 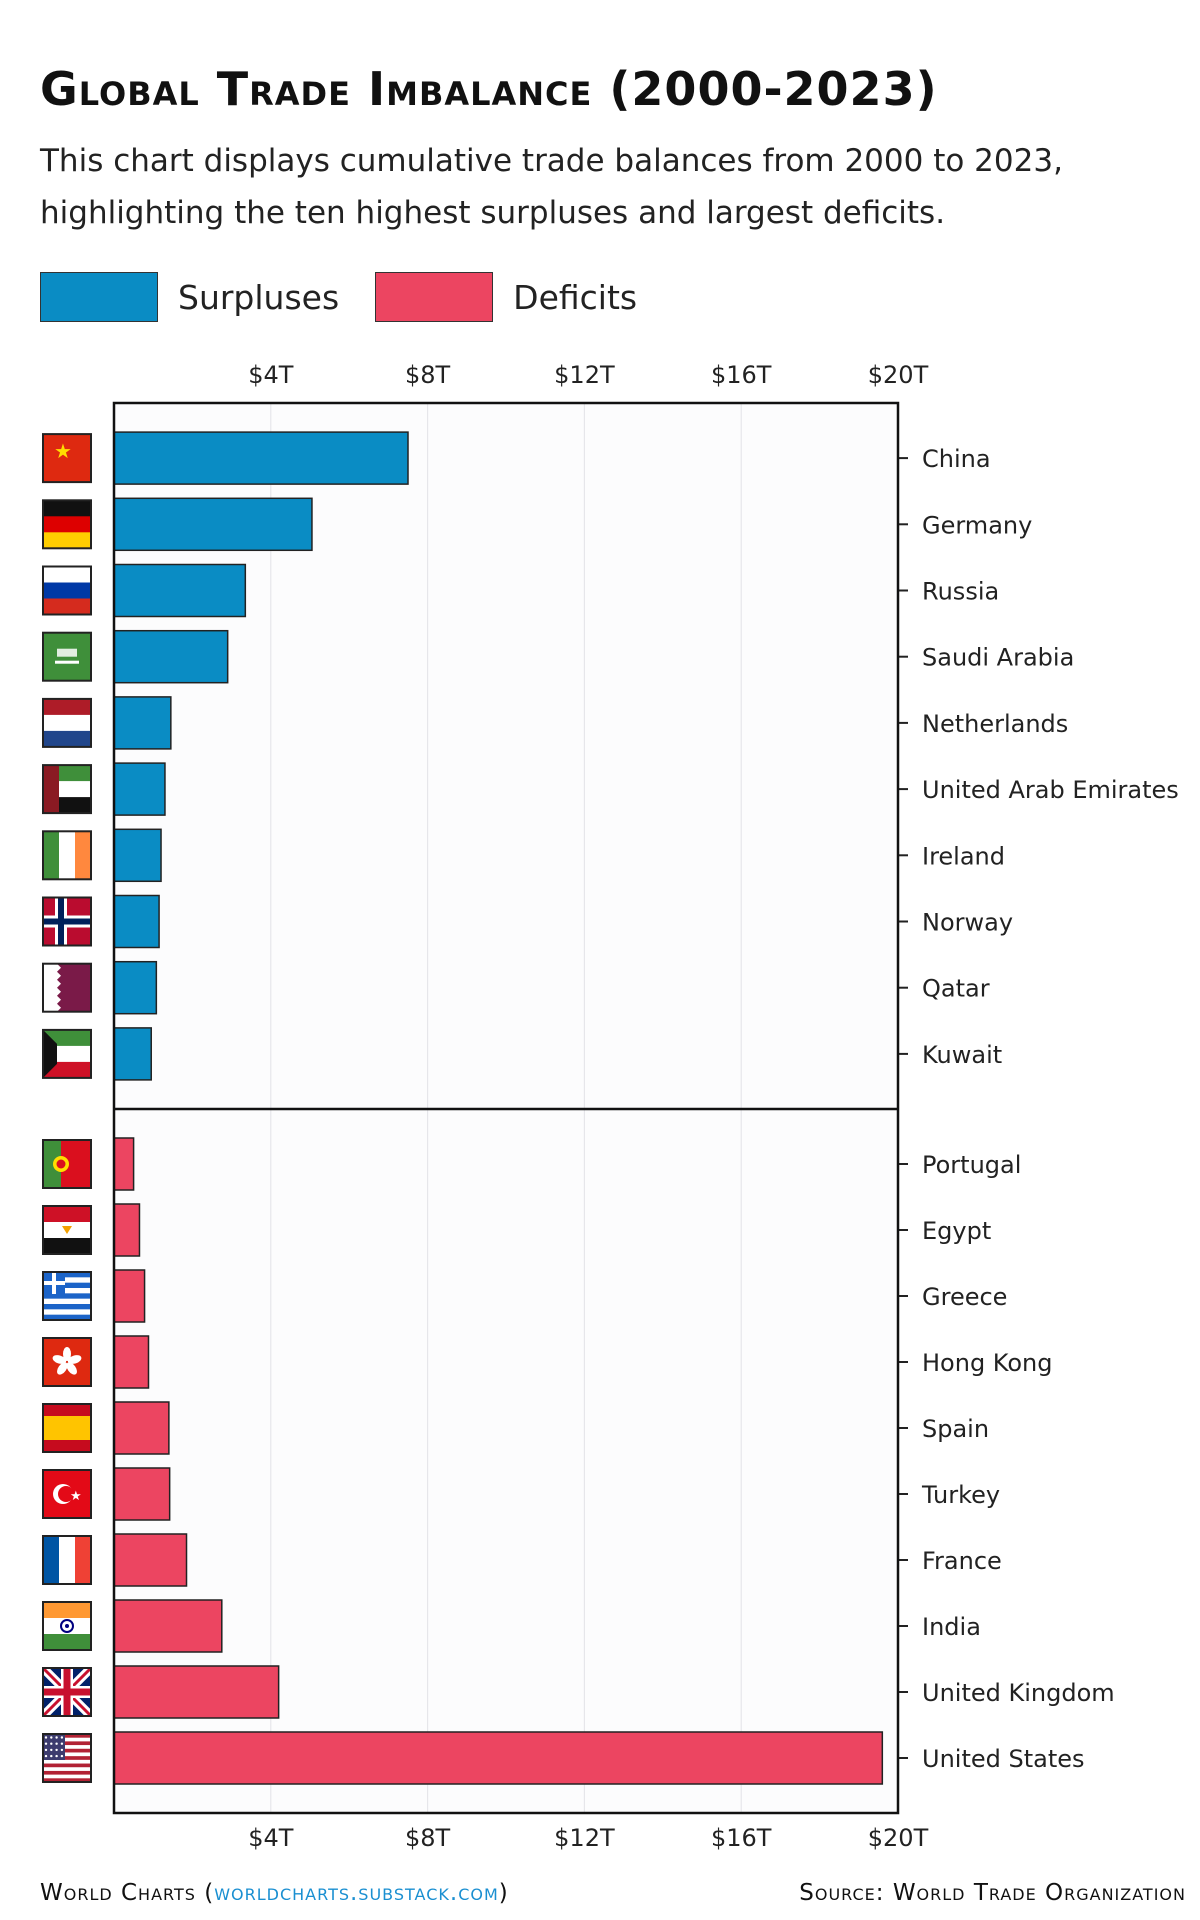 I want to click on footer-link: worldcharts.substack.com, so click(x=356, y=1893).